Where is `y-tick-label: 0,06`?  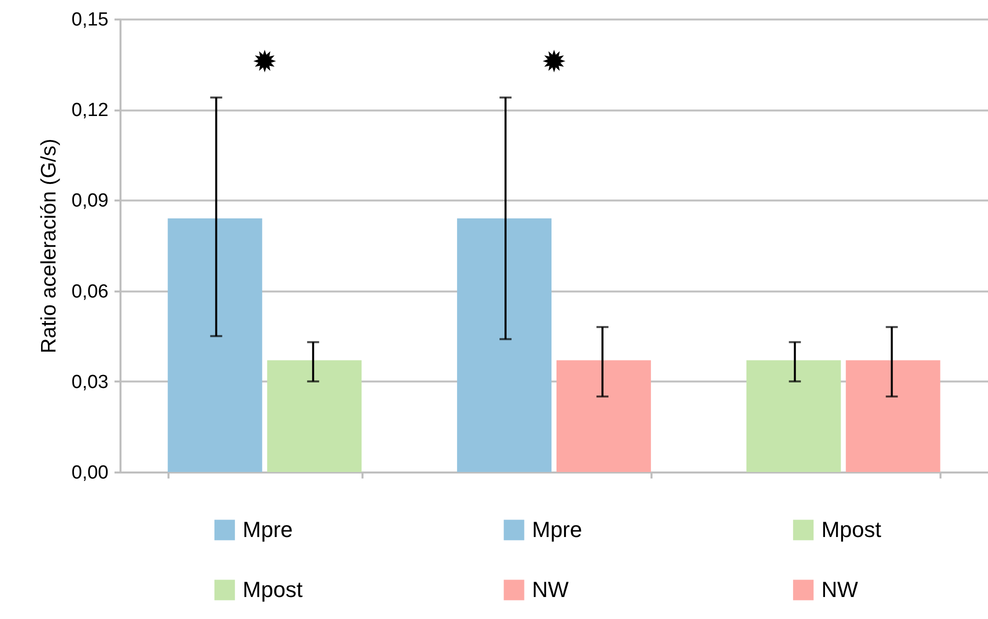 y-tick-label: 0,06 is located at coordinates (90, 291).